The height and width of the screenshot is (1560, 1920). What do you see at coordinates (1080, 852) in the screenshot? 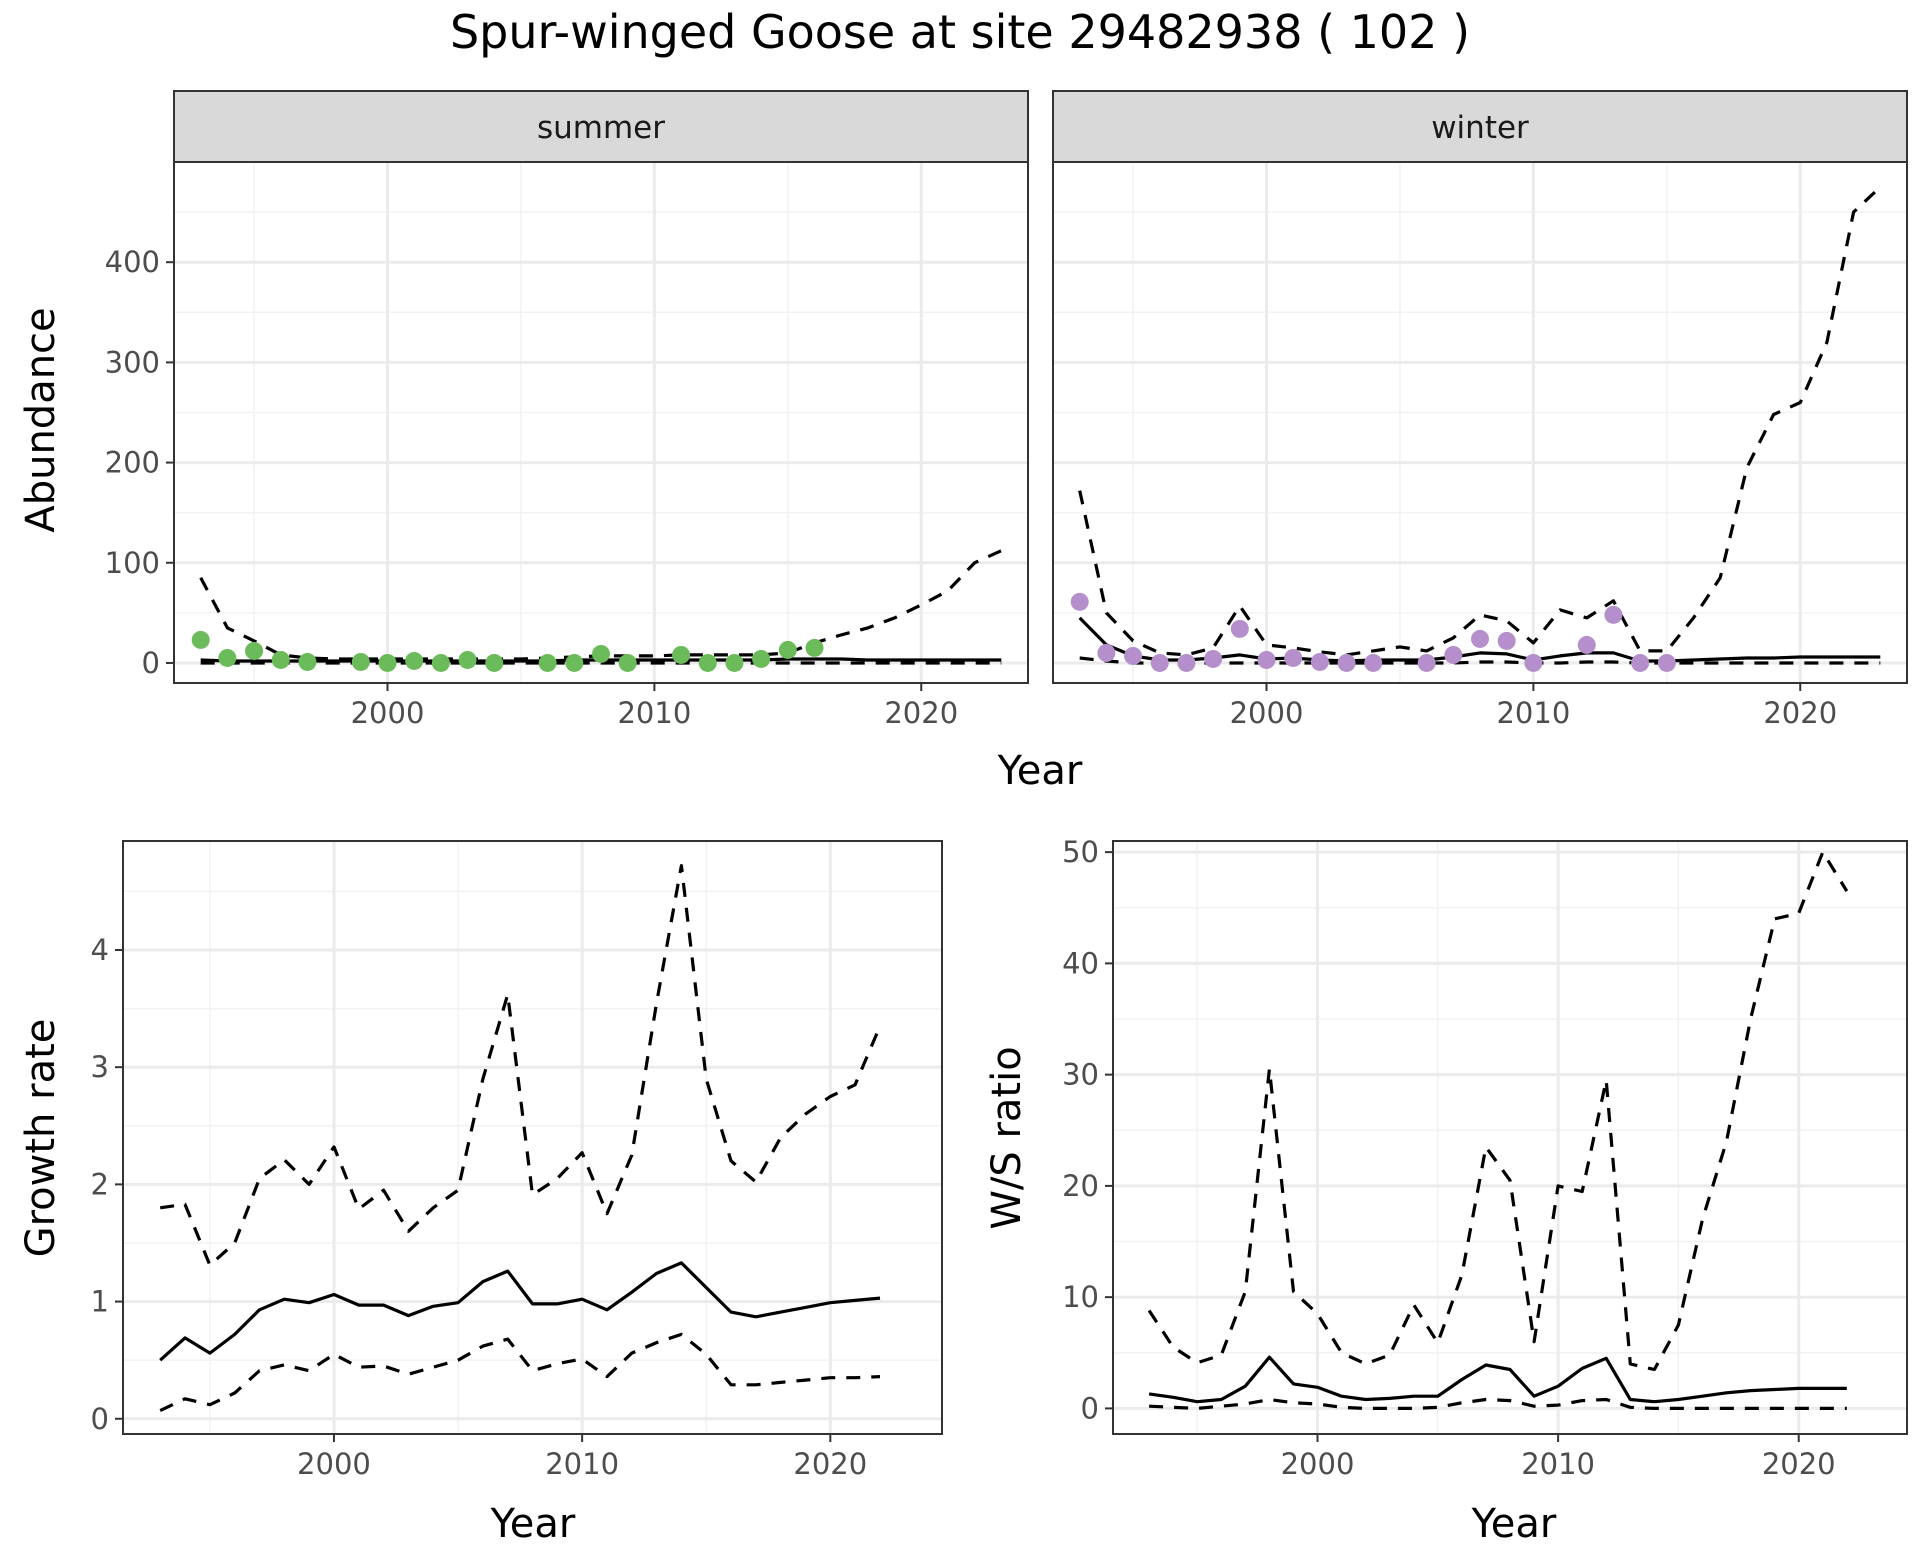
I see `y-tick-label: 50` at bounding box center [1080, 852].